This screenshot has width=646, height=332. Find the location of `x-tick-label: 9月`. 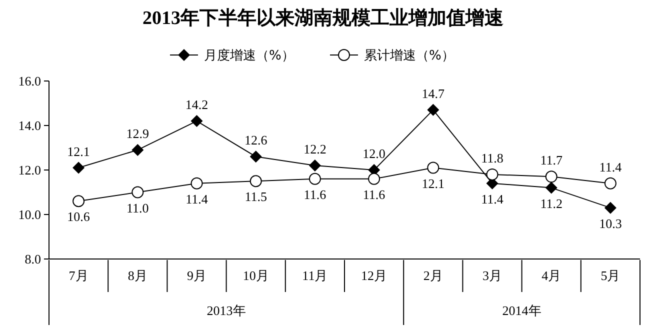

x-tick-label: 9月 is located at coordinates (196, 276).